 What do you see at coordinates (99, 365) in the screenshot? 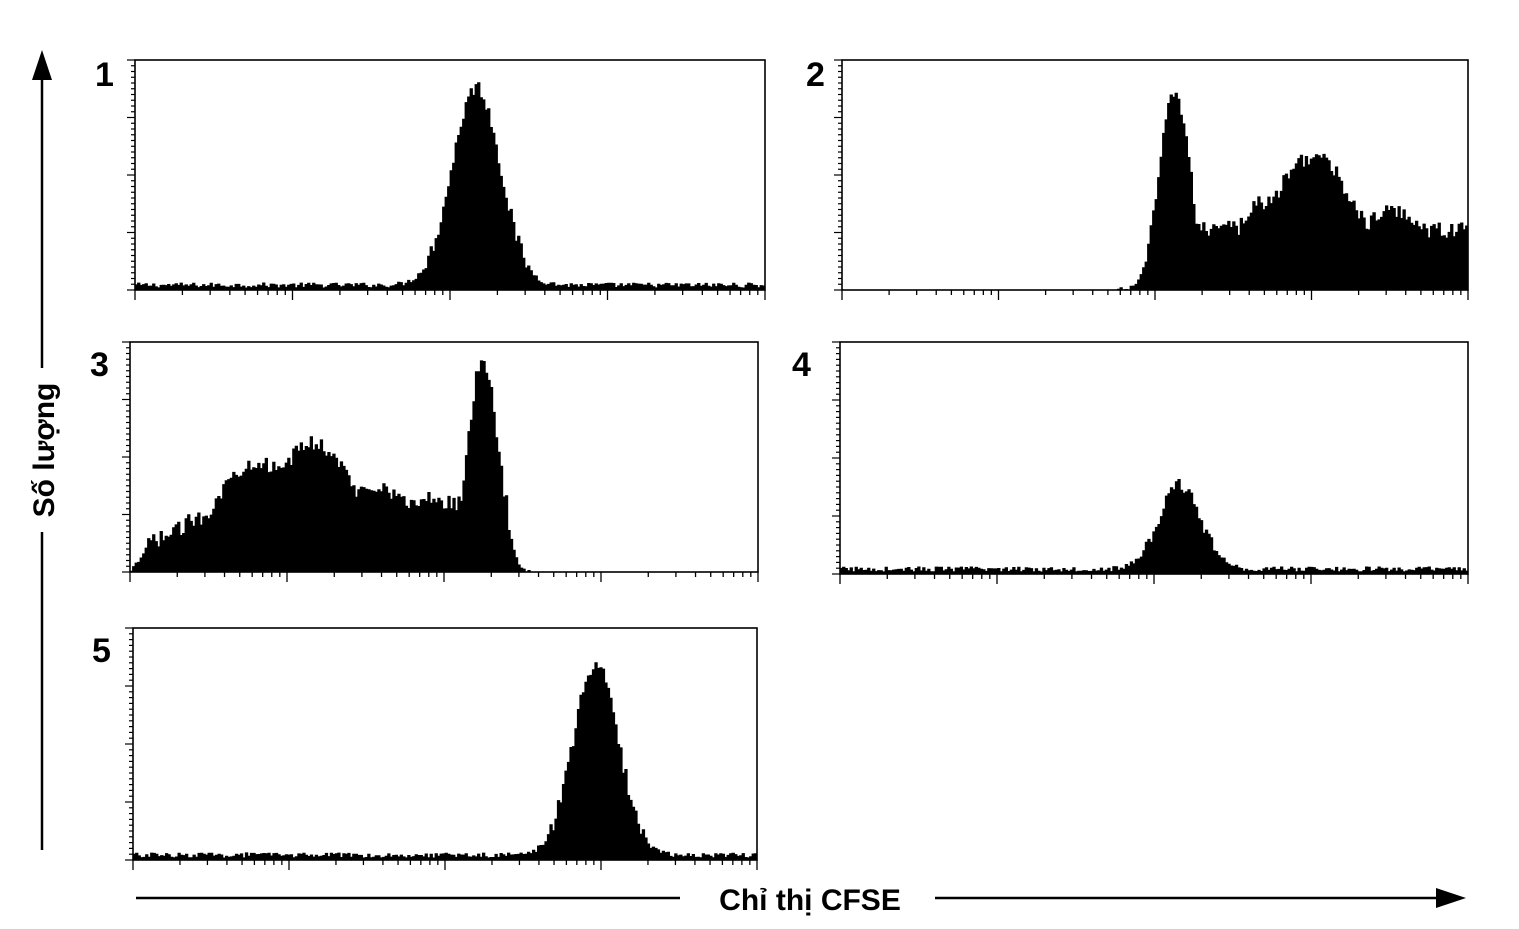
I see `panel-number-3: 3` at bounding box center [99, 365].